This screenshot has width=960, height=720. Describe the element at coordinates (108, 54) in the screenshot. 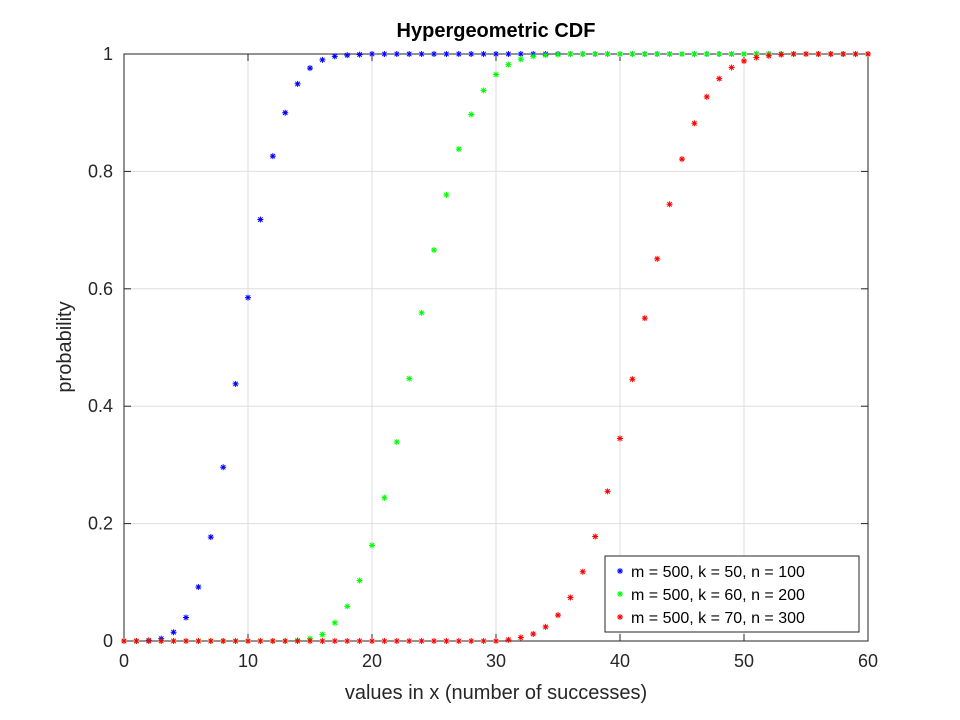

I see `y-tick-label: 1` at that location.